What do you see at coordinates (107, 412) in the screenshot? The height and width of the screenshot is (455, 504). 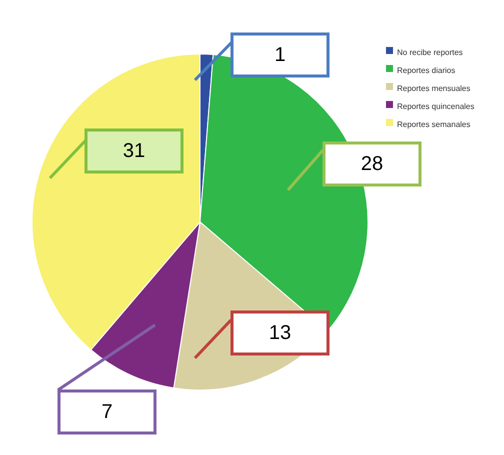 I see `data-label: 7` at bounding box center [107, 412].